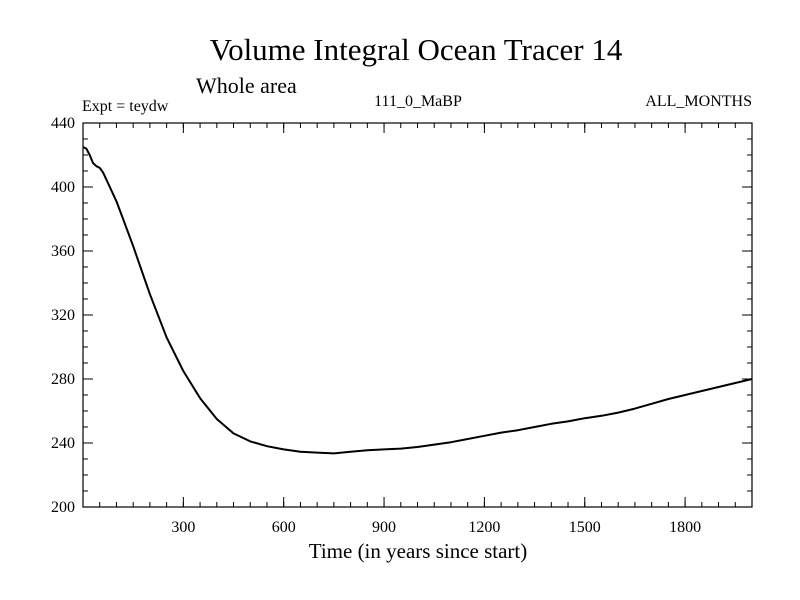 The width and height of the screenshot is (800, 600). I want to click on y-tick-label: 280, so click(63, 379).